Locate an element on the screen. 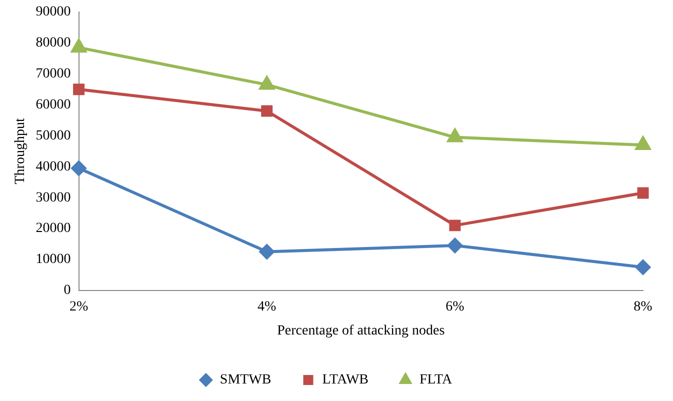  y-tick-label: 30000 is located at coordinates (53, 198).